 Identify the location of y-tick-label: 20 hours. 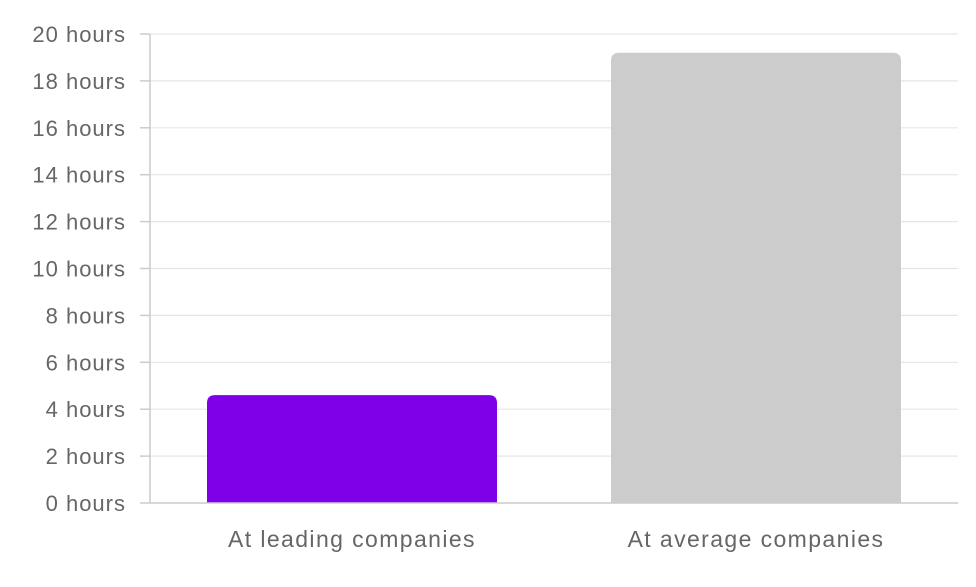
(79, 34).